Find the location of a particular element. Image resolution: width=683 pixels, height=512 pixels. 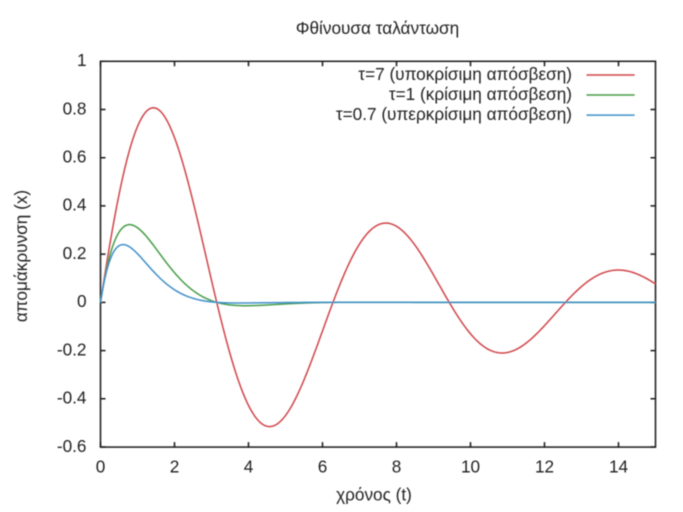

svg-text: 2 is located at coordinates (175, 467).